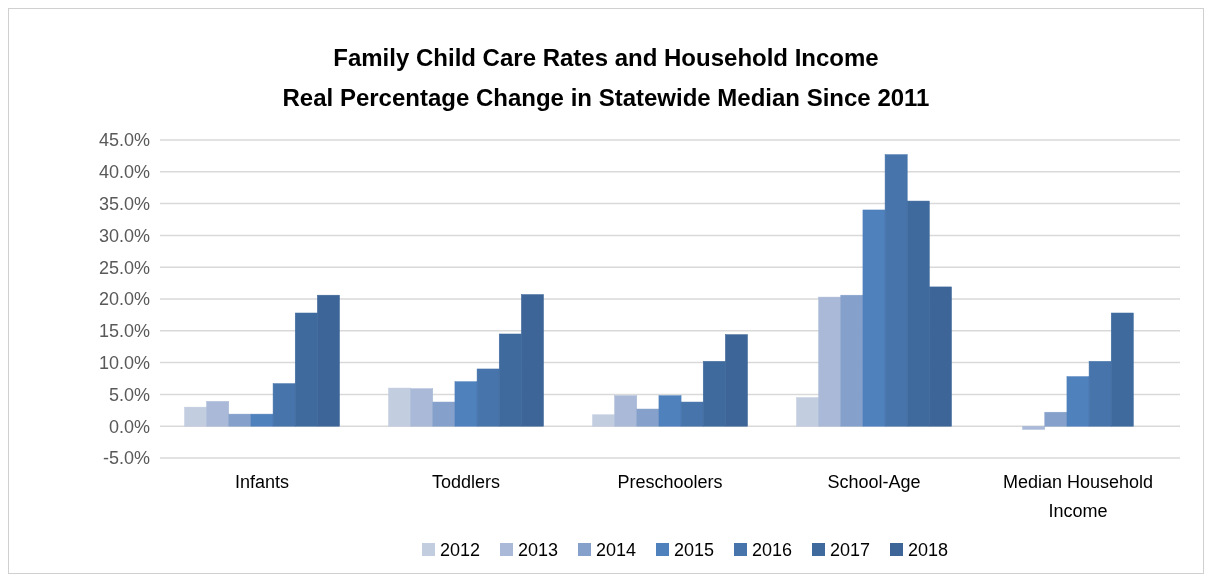 The height and width of the screenshot is (582, 1212). I want to click on y-tick-label: 20.0%, so click(124, 299).